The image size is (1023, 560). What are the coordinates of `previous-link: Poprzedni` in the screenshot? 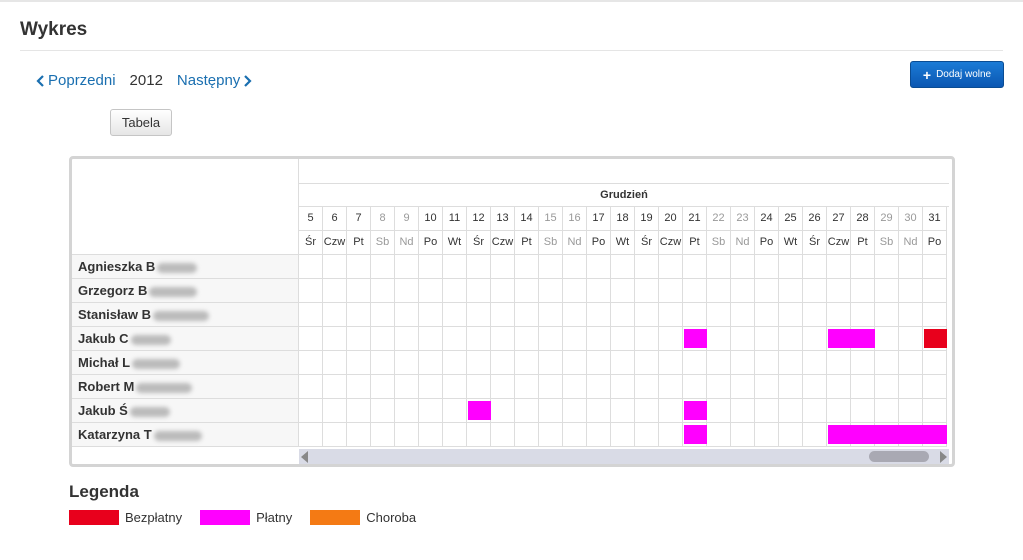 It's located at (75, 80).